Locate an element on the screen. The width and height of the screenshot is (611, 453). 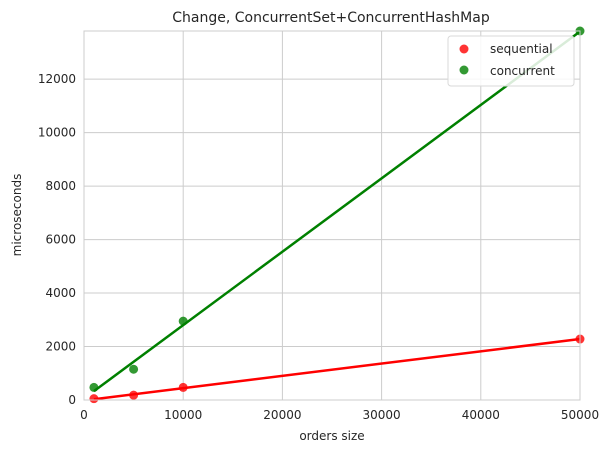
x-tick-label: 0 is located at coordinates (84, 415).